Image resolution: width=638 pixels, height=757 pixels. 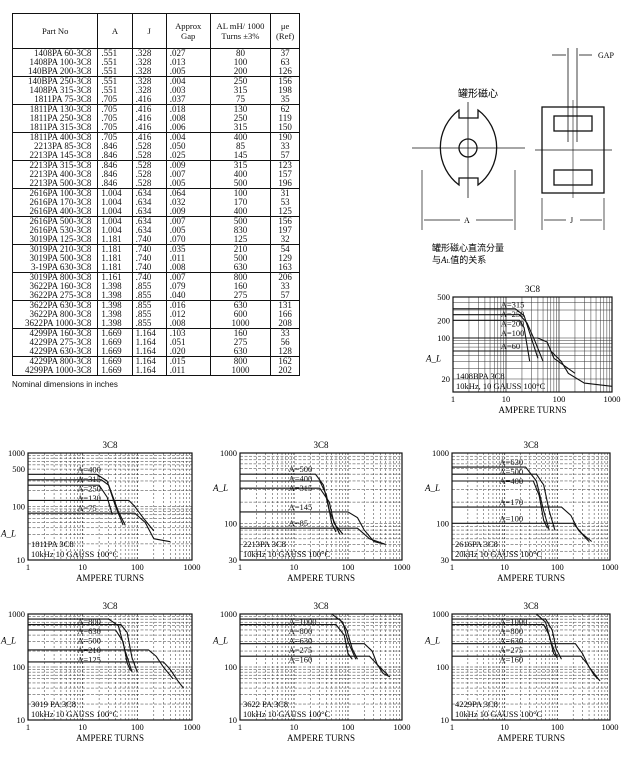 What do you see at coordinates (240, 165) in the screenshot?
I see `table-cell: 315` at bounding box center [240, 165].